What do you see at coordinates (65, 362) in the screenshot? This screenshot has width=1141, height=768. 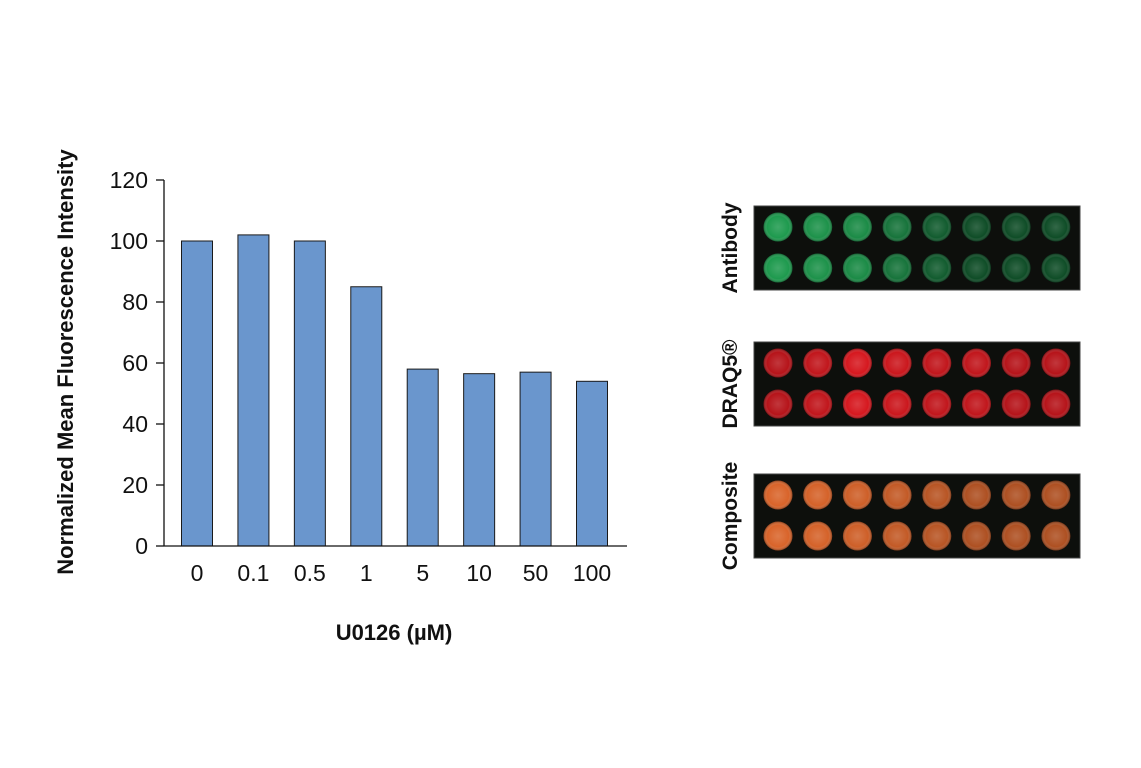 I see `y-axis-title: Normalized Mean Fluorescence Intensity` at bounding box center [65, 362].